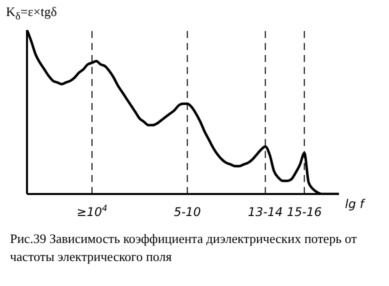  Describe the element at coordinates (184, 248) in the screenshot. I see `text: Рис.39 Зависимость коэффициента диэлектрических потерь от частоты электрического поля` at that location.